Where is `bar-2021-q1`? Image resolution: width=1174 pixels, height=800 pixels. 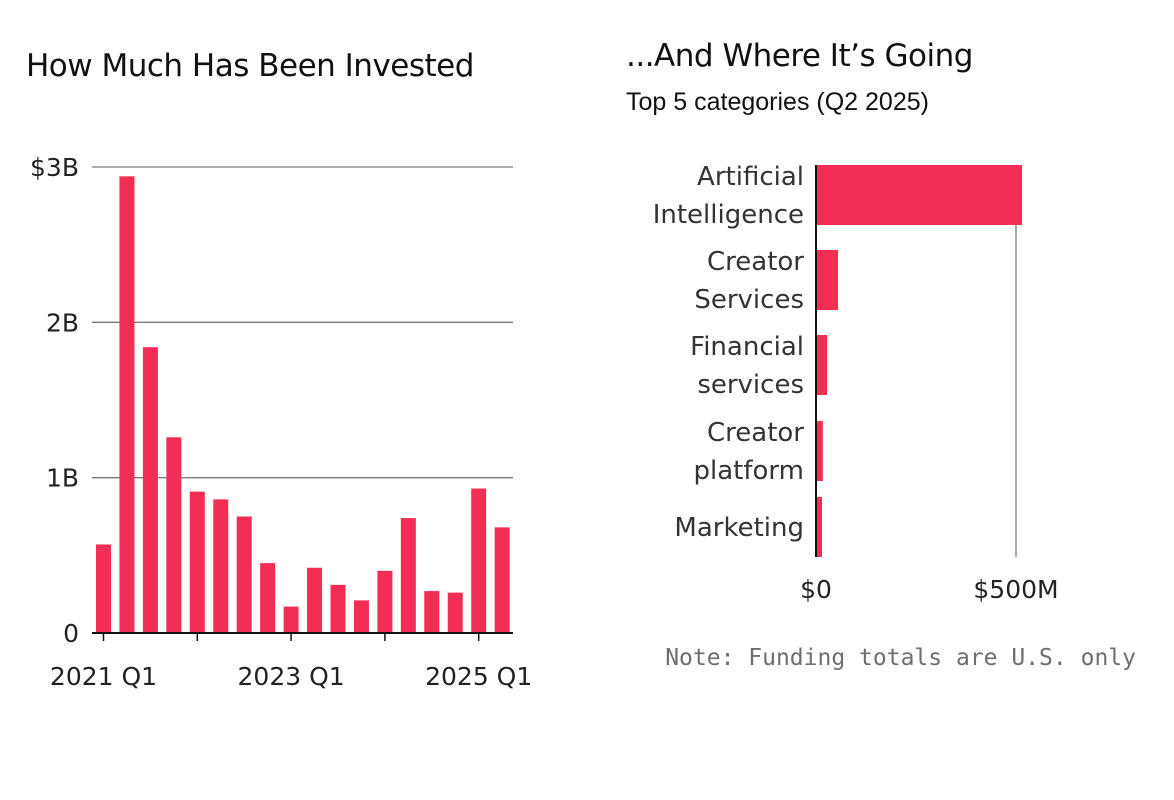
bar-2021-q1 is located at coordinates (103, 588).